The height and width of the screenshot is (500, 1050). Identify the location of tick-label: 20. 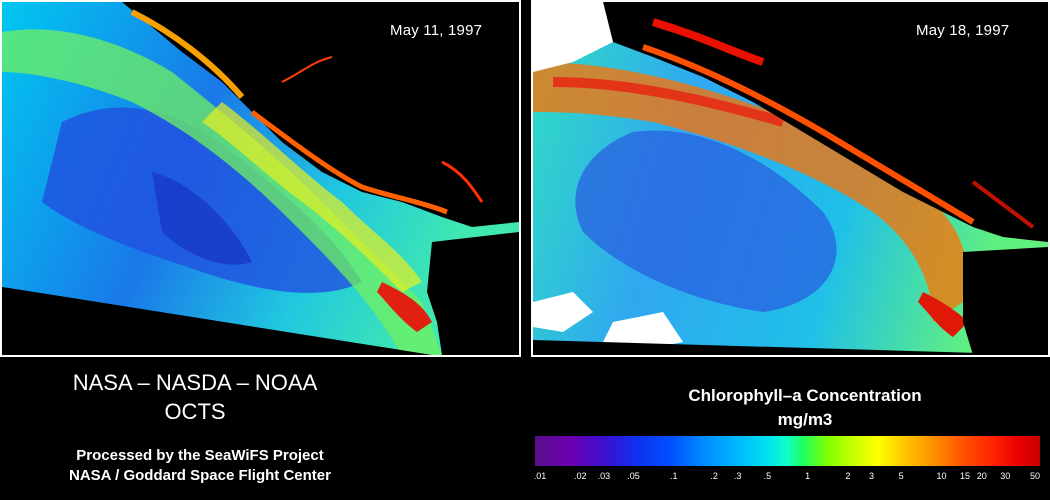
(981, 476).